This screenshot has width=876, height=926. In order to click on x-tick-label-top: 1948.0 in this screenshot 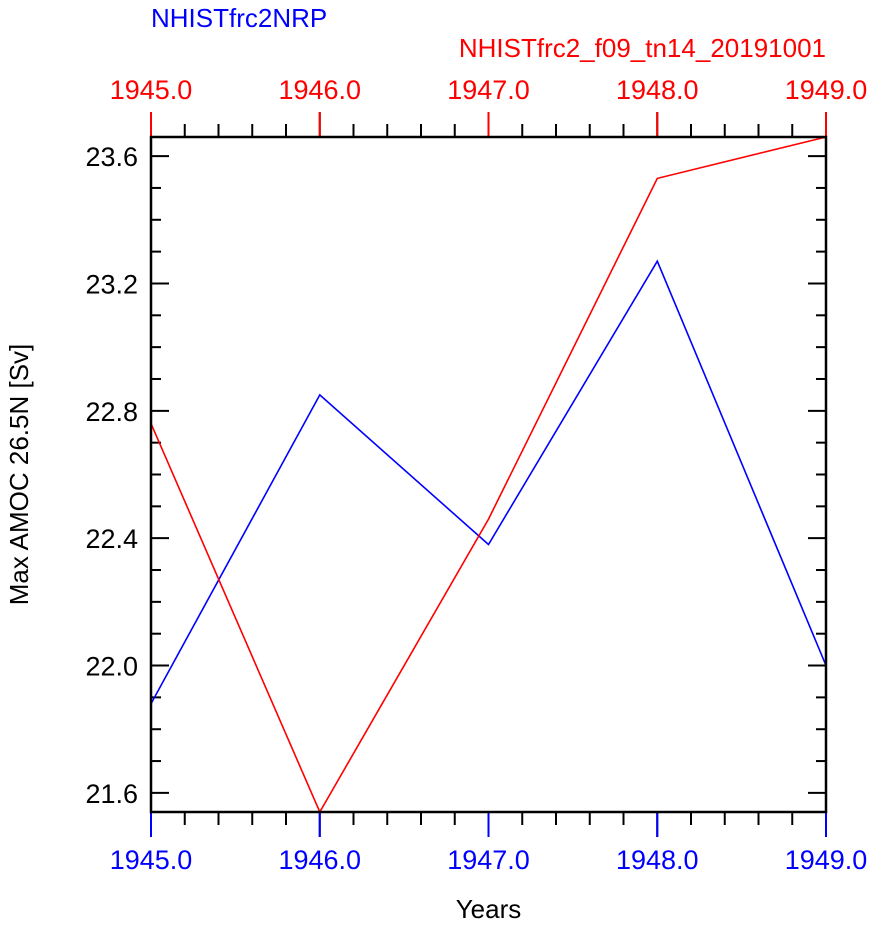, I will do `click(657, 90)`.